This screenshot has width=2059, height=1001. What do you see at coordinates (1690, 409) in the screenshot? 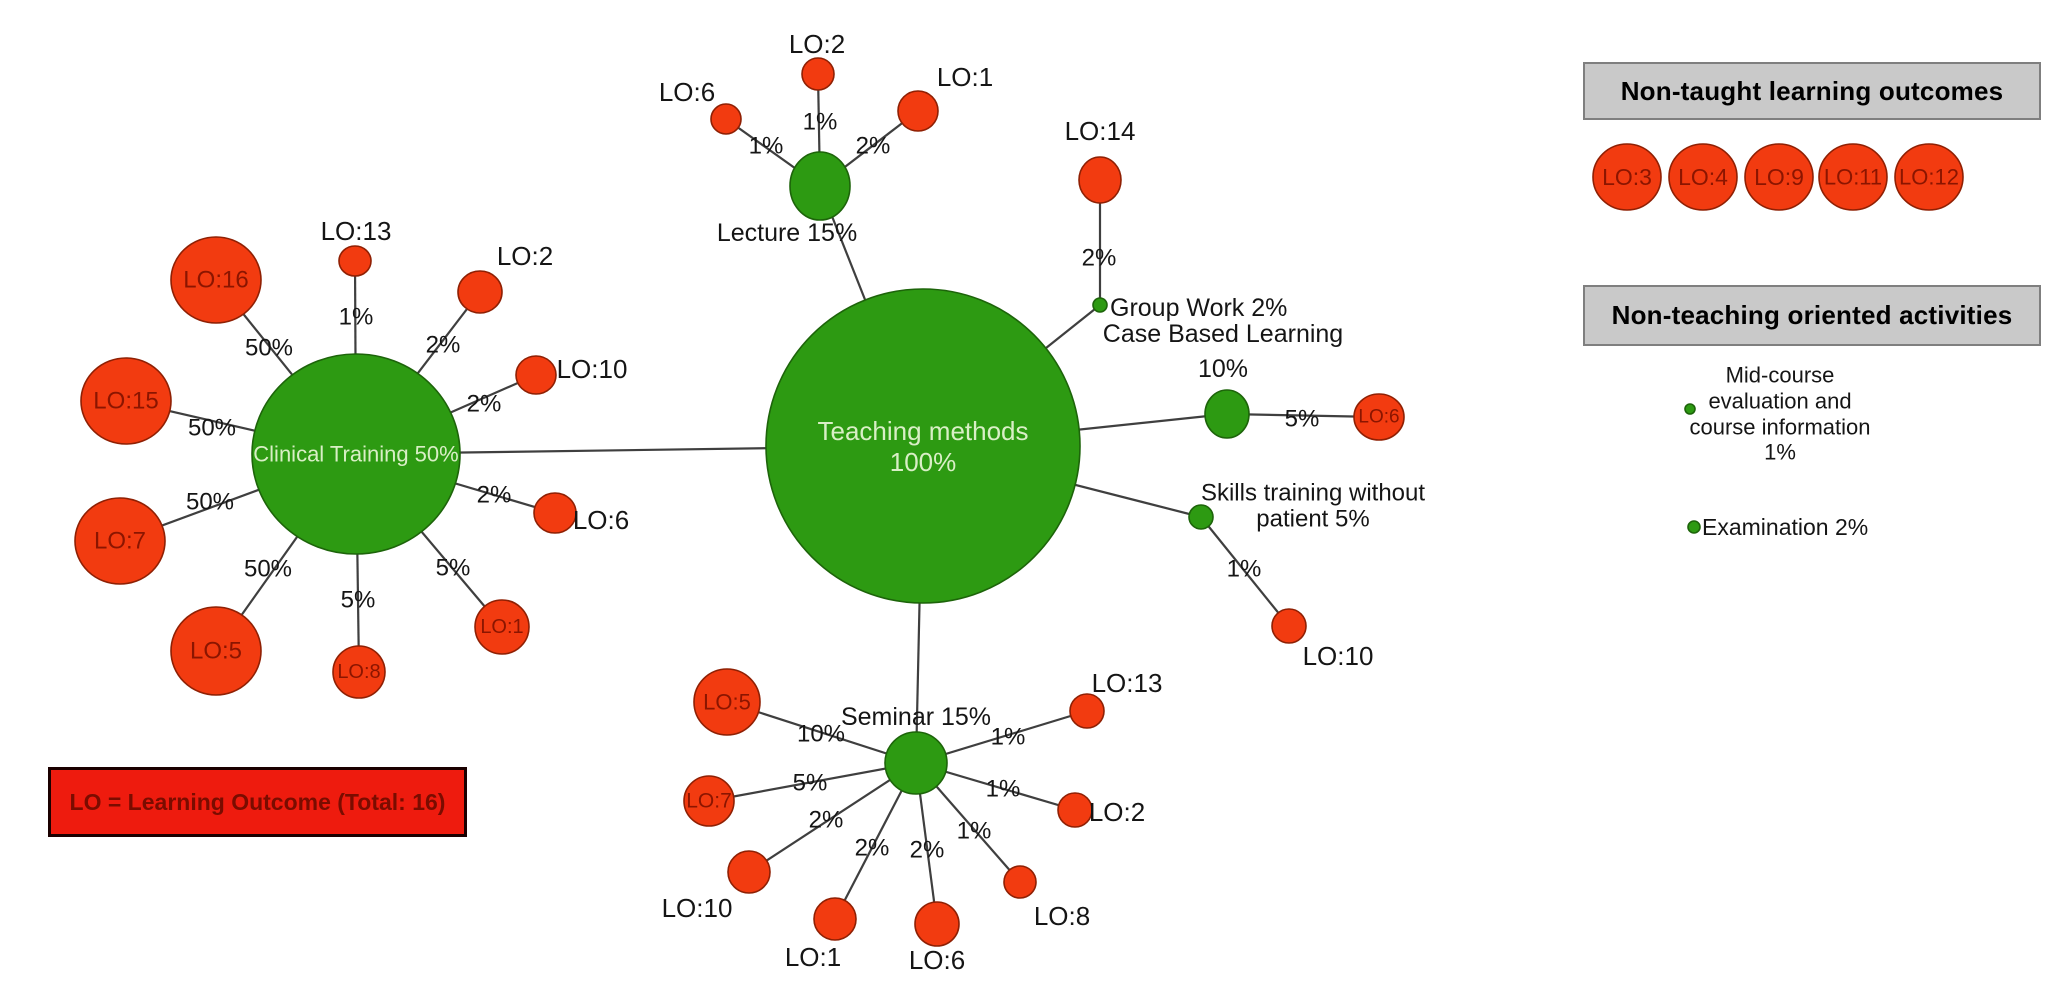
I see `node-midcourse_dot` at bounding box center [1690, 409].